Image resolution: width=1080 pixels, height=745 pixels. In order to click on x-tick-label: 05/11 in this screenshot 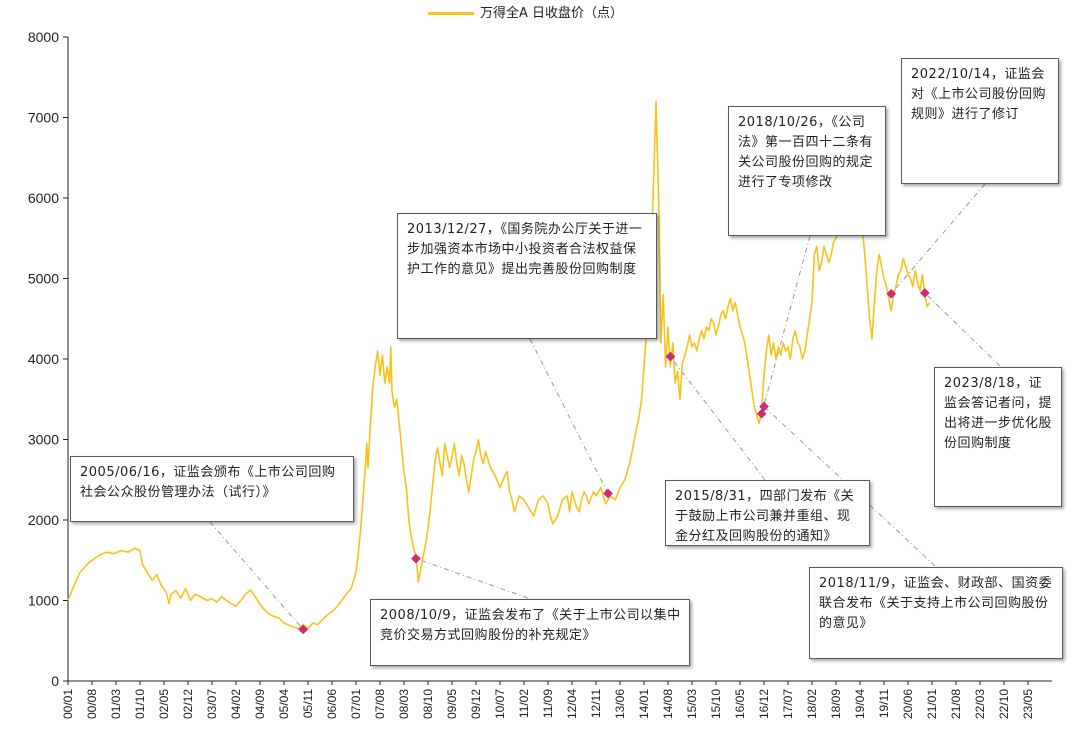, I will do `click(308, 703)`.